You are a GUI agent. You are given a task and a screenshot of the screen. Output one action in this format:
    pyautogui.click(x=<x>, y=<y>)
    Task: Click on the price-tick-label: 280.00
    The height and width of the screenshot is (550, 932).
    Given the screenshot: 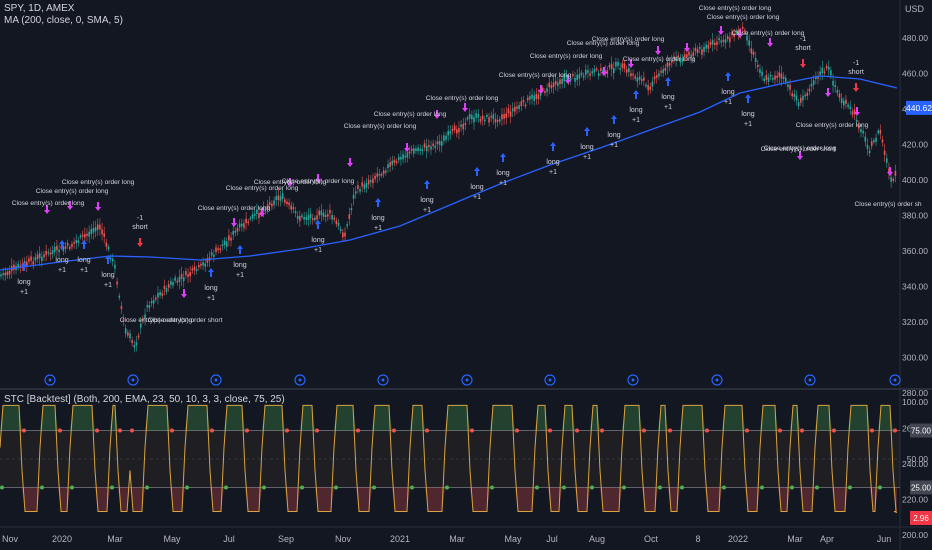 What is the action you would take?
    pyautogui.click(x=915, y=393)
    